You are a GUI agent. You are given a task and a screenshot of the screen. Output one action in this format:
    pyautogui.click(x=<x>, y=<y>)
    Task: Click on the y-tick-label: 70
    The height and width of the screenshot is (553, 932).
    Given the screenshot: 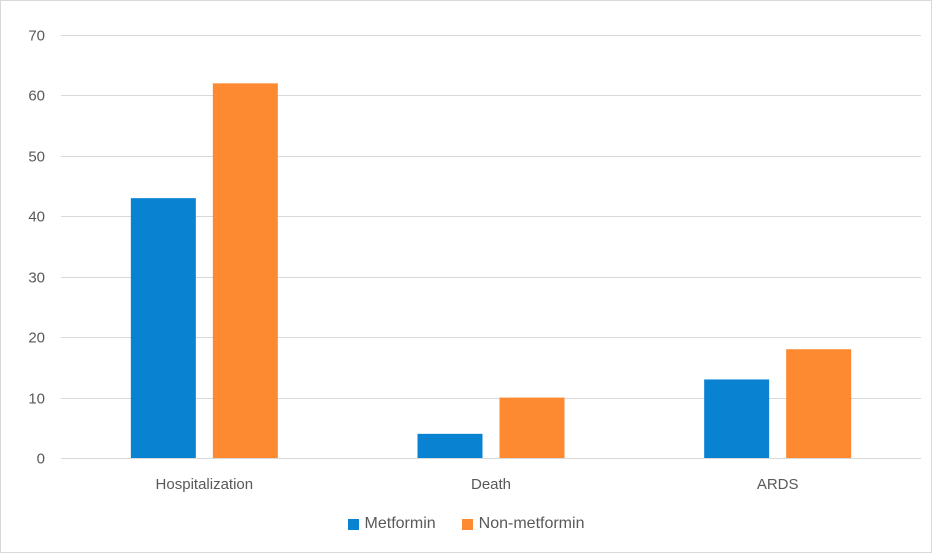 What is the action you would take?
    pyautogui.click(x=36, y=36)
    